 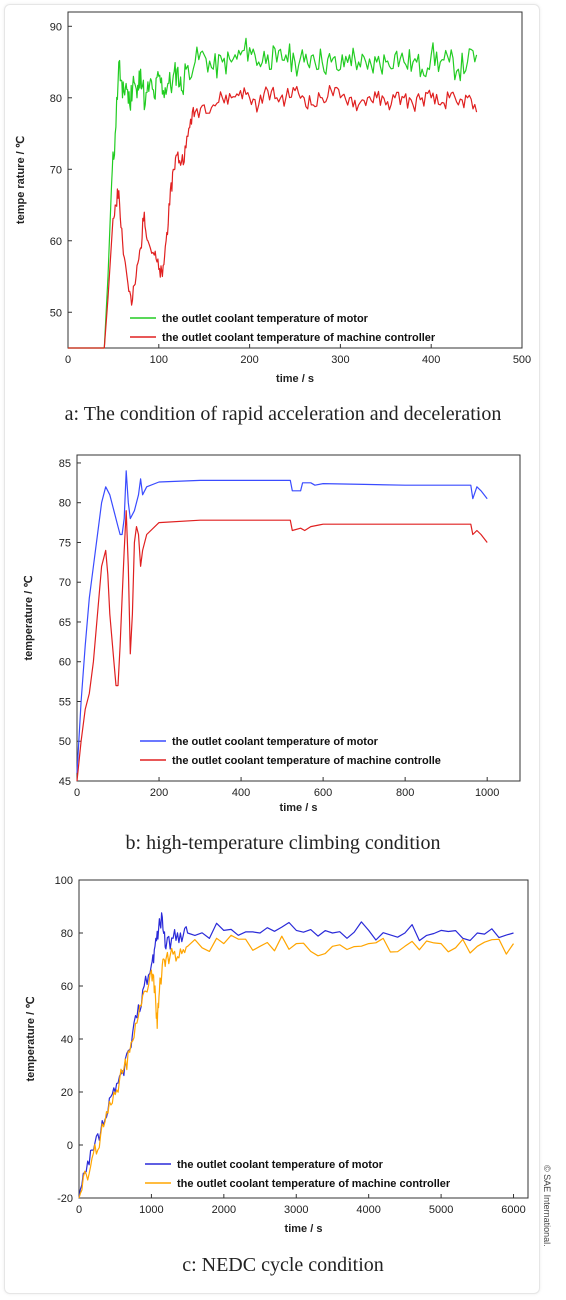 I want to click on x-tick-label: 500, so click(x=522, y=360).